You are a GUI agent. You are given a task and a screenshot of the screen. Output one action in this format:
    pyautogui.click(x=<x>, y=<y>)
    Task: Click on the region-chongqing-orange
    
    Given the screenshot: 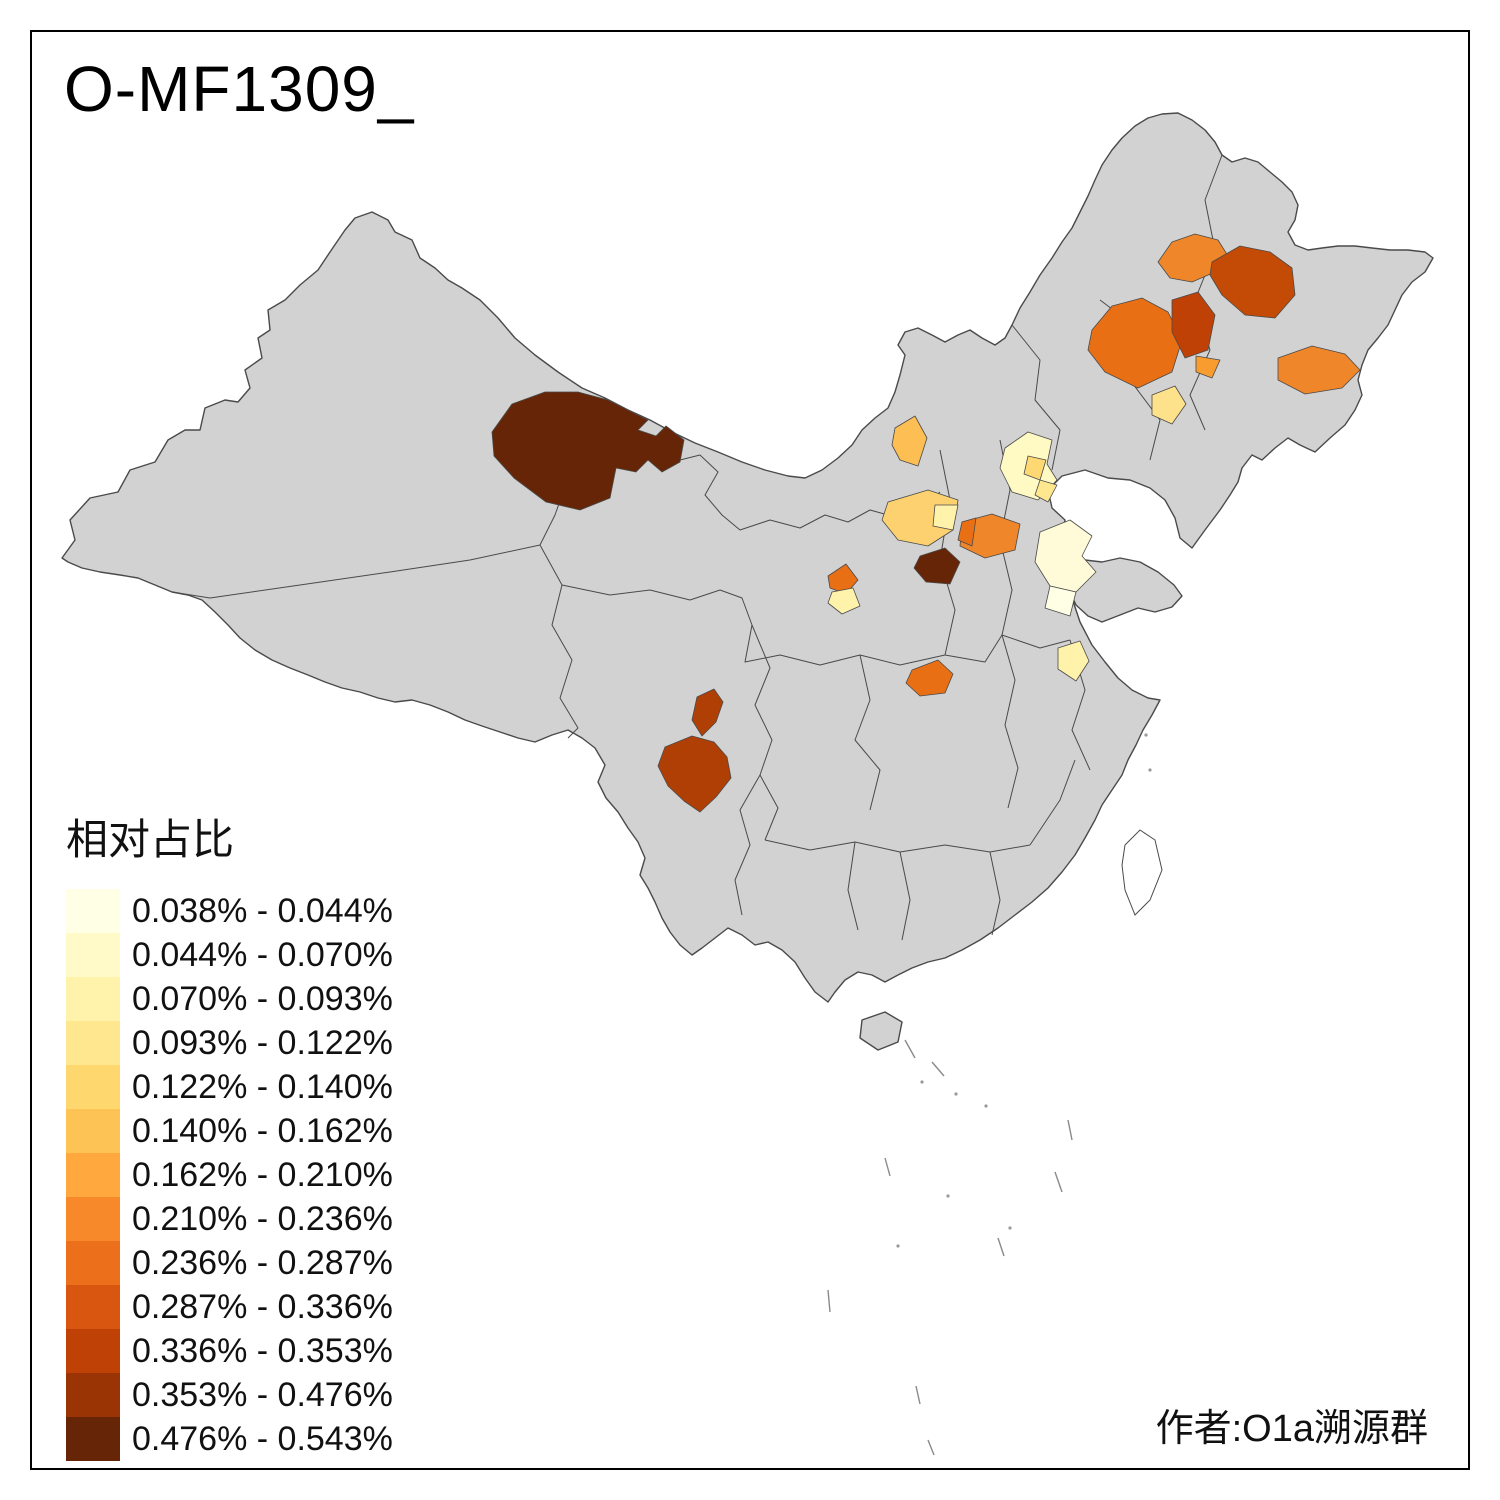 What is the action you would take?
    pyautogui.click(x=929, y=678)
    